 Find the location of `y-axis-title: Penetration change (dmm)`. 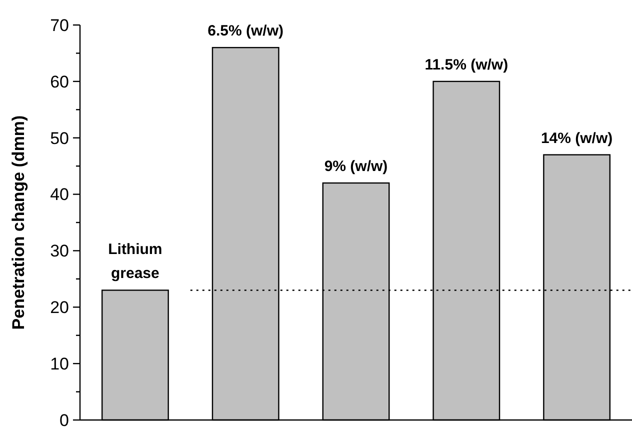

y-axis-title: Penetration change (dmm) is located at coordinates (18, 222).